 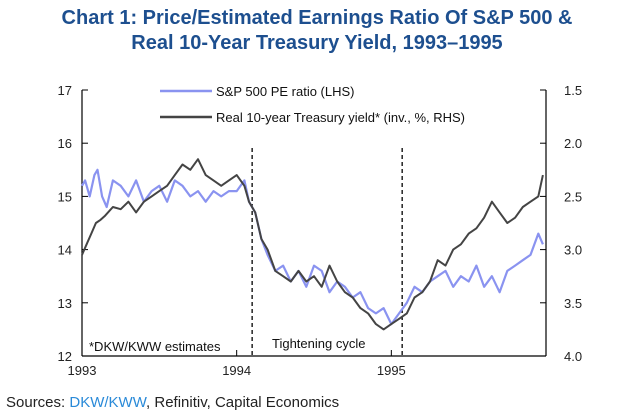 What do you see at coordinates (285, 91) in the screenshot?
I see `legend-item-pe-ratio: S&P 500 PE ratio (LHS)` at bounding box center [285, 91].